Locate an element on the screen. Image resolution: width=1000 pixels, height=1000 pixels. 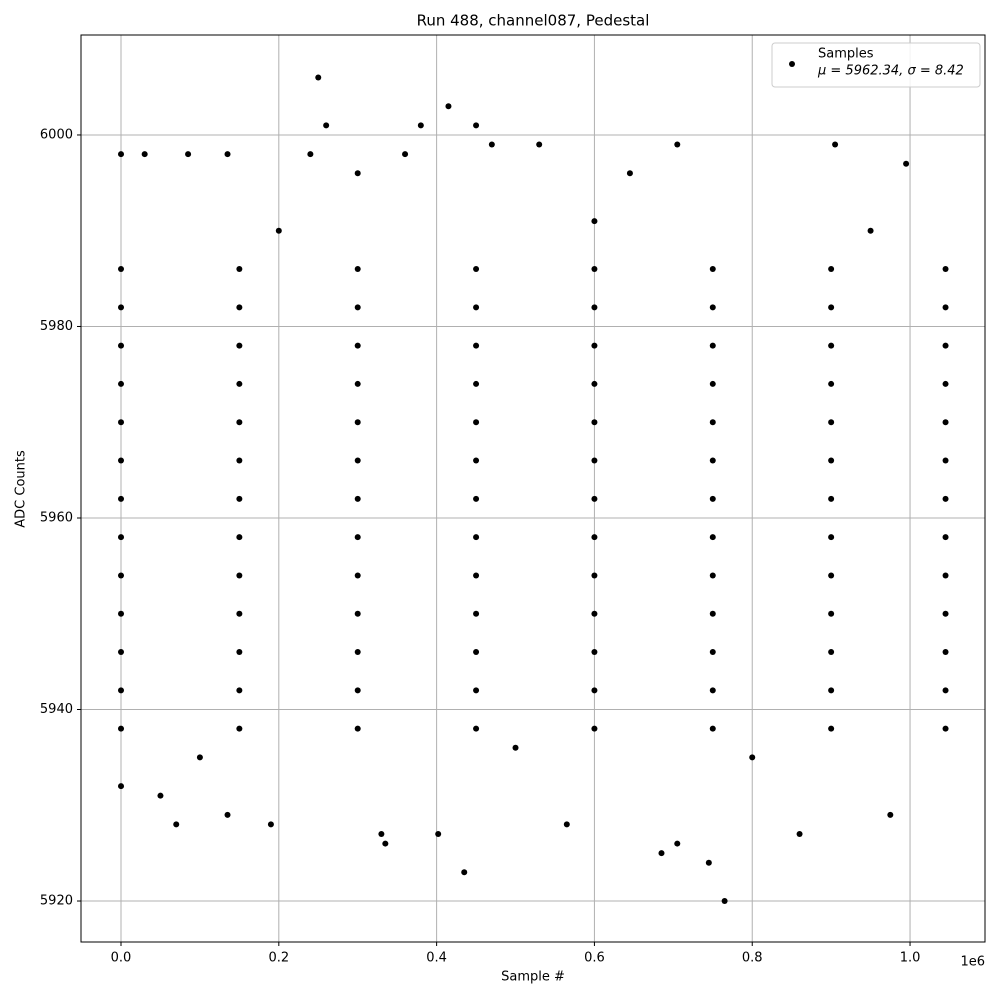
y-tick-label: 5960 is located at coordinates (56, 517).